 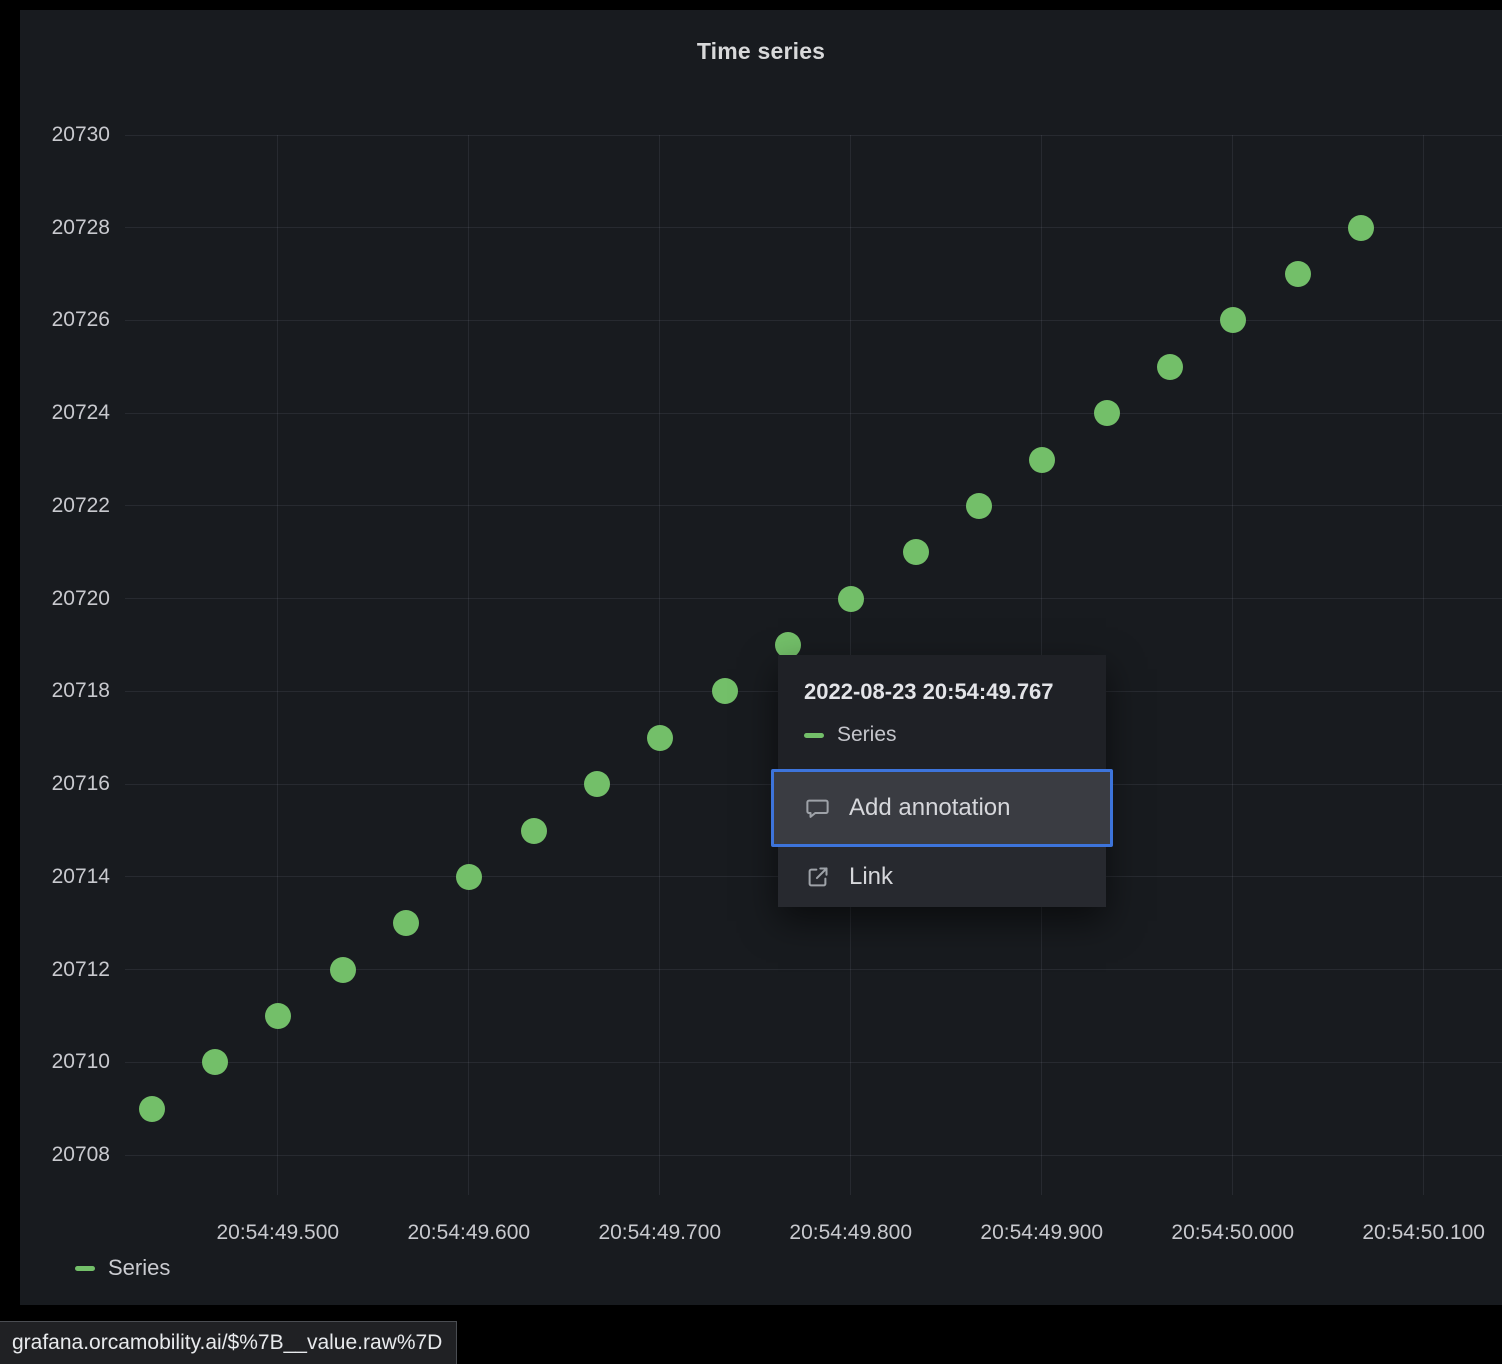 I want to click on comment-icon, so click(x=817, y=808).